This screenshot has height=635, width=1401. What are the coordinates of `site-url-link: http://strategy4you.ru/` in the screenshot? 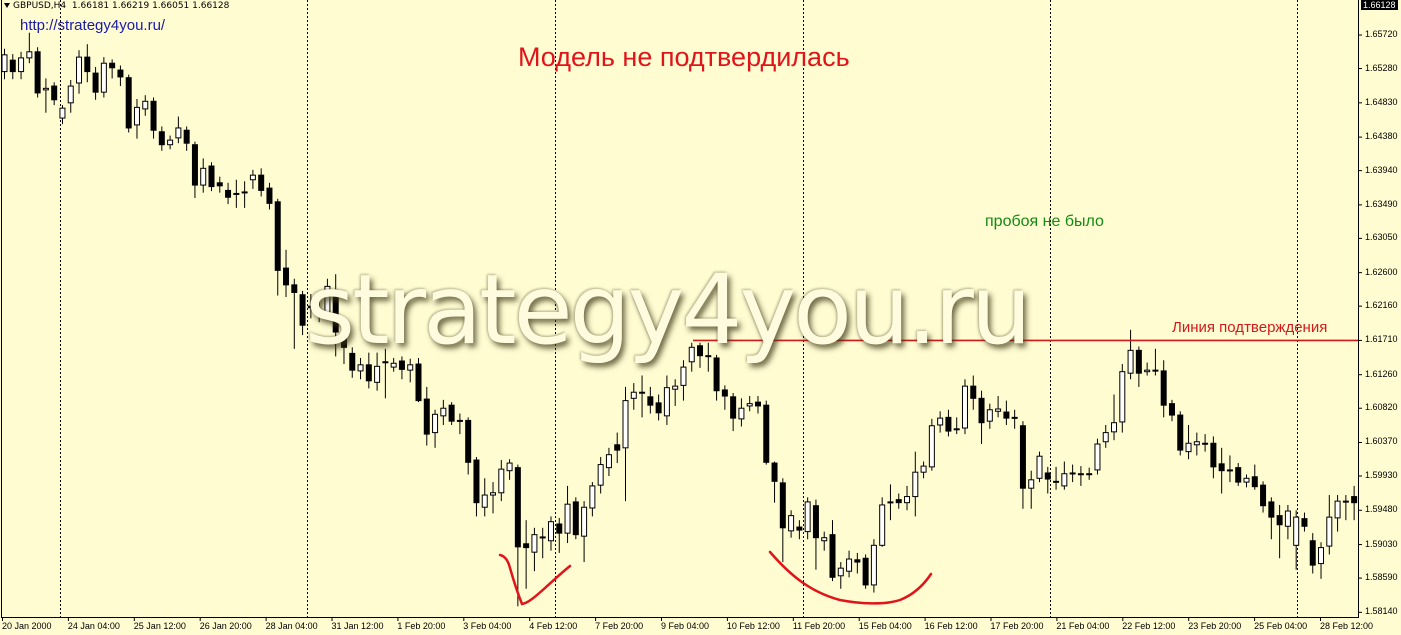 It's located at (93, 25).